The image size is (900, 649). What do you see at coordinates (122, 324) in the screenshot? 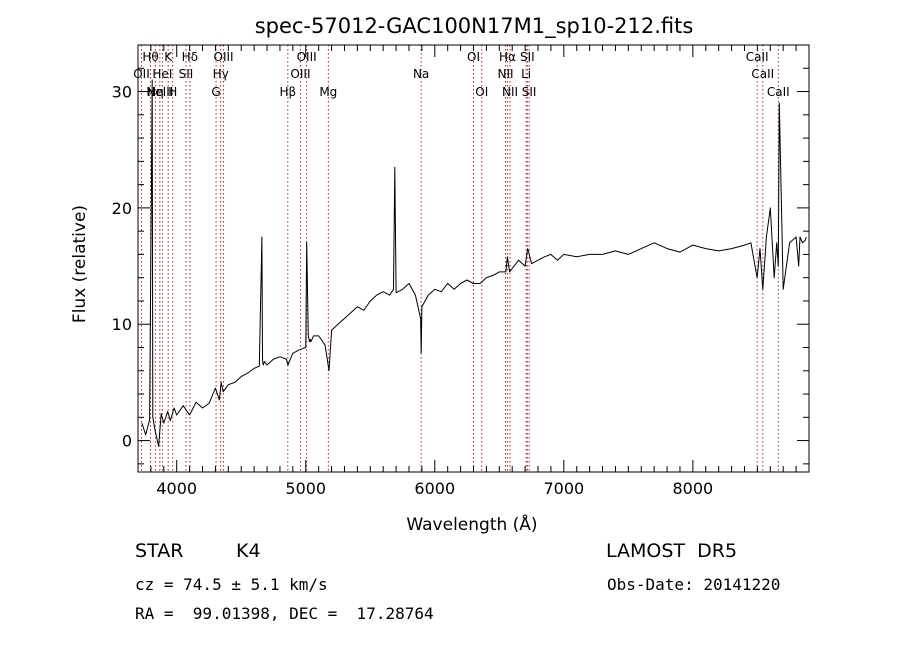
I see `y-tick-label: 10` at bounding box center [122, 324].